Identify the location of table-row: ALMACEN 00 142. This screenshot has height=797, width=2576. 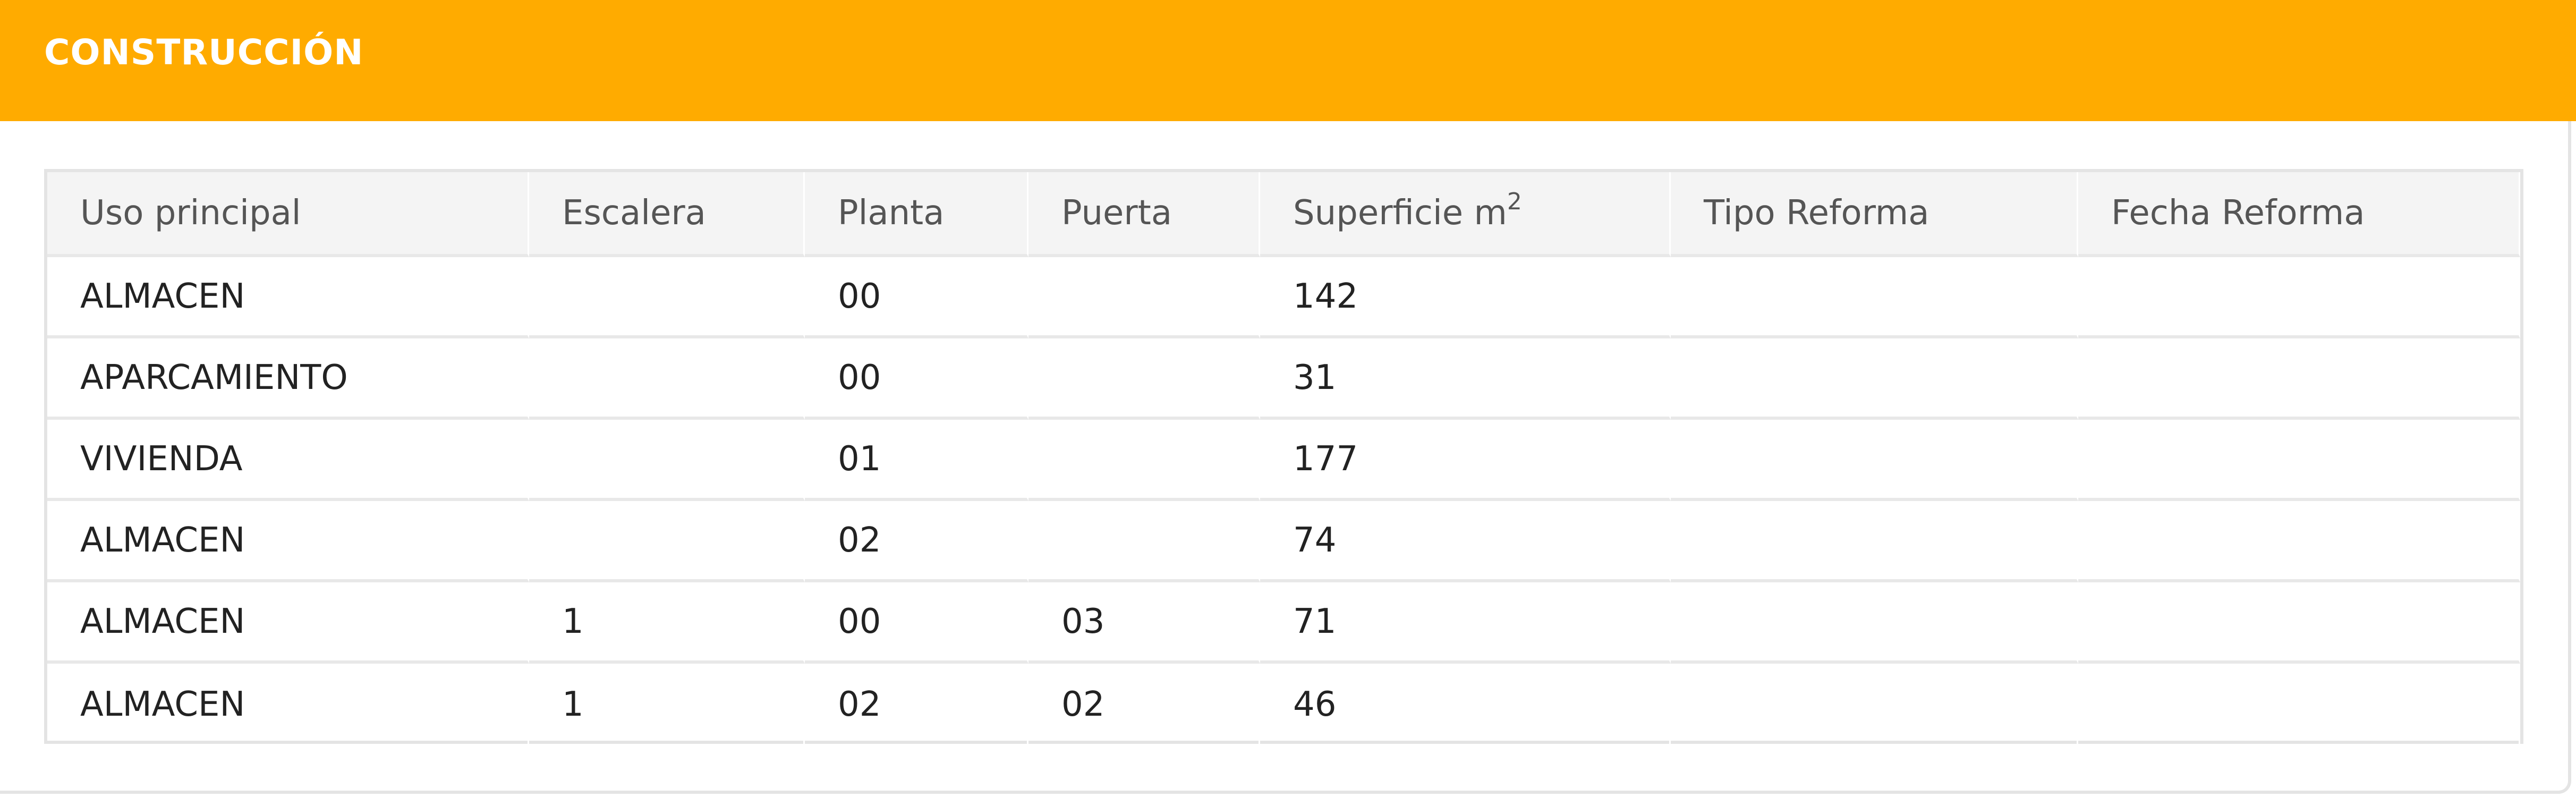
(1283, 297).